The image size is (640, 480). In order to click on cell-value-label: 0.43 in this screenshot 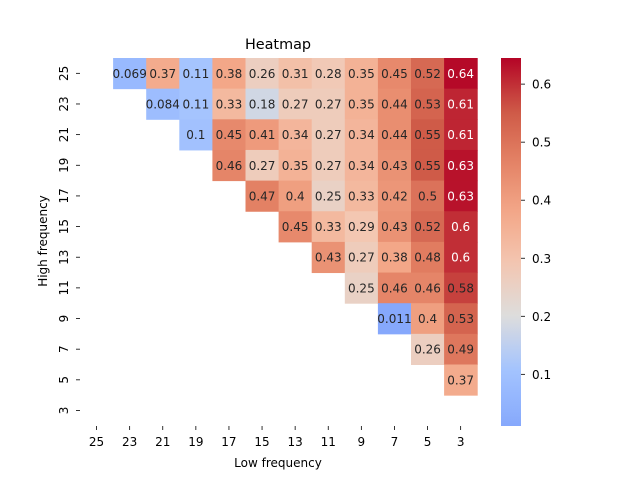, I will do `click(328, 258)`.